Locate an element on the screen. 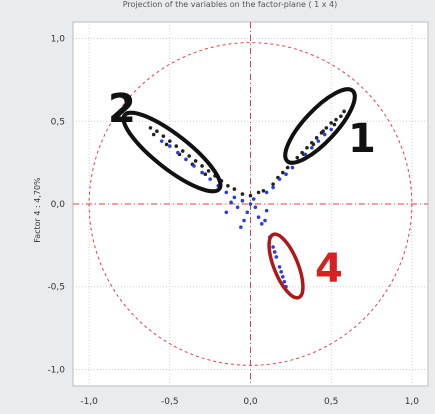  x-tick-label: 0,5 is located at coordinates (331, 402).